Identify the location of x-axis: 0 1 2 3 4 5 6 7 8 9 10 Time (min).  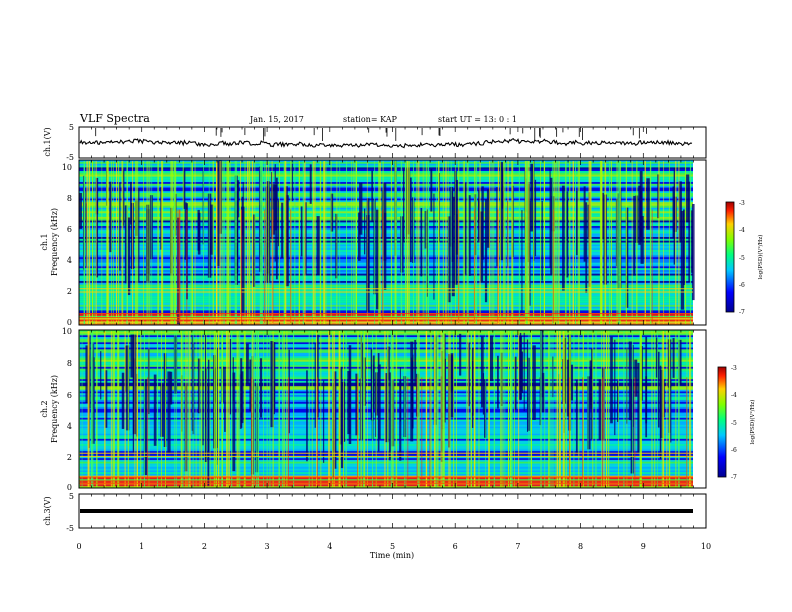
(393, 551).